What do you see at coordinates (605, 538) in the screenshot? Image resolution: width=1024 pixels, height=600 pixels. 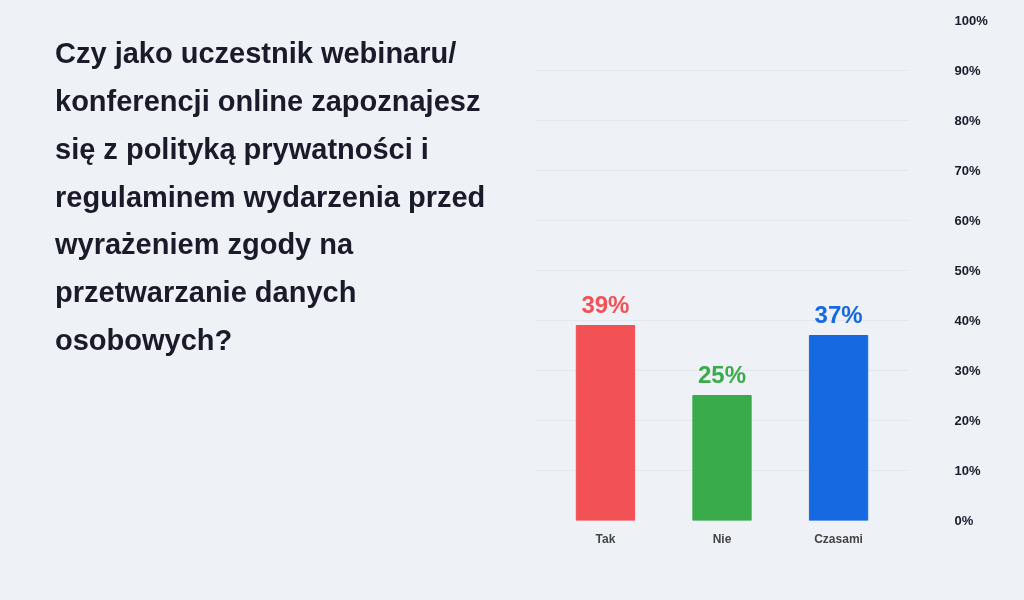 I see `x-tick-label: Tak` at bounding box center [605, 538].